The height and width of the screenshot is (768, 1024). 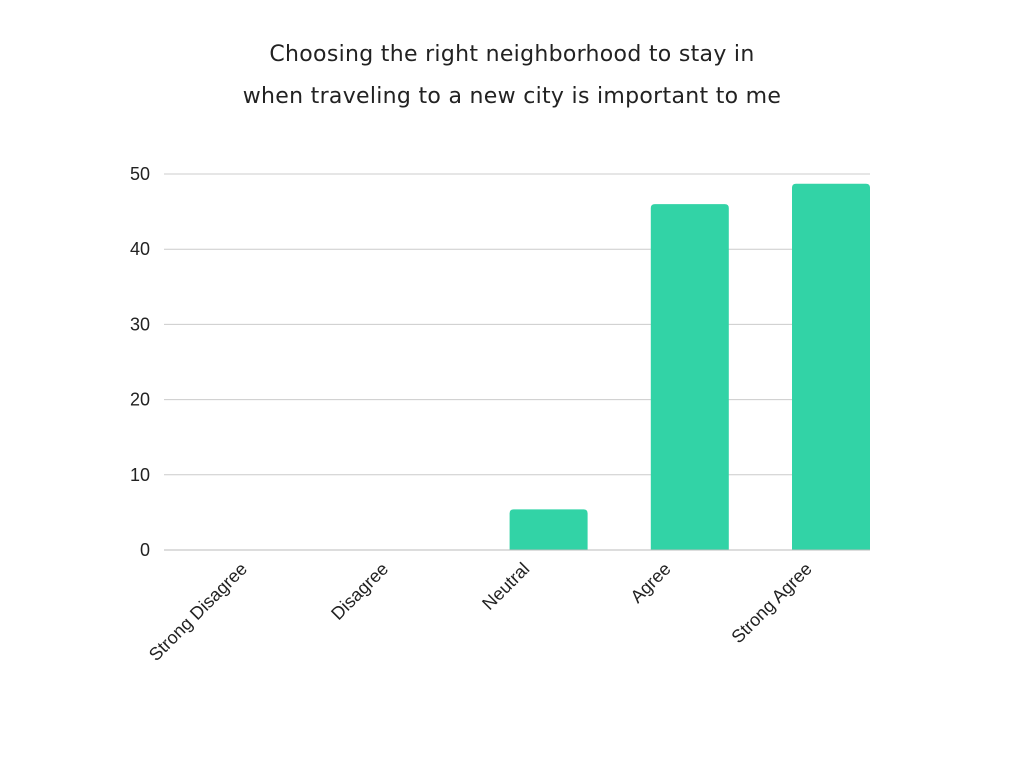 I want to click on y-tick-label: 10, so click(x=140, y=475).